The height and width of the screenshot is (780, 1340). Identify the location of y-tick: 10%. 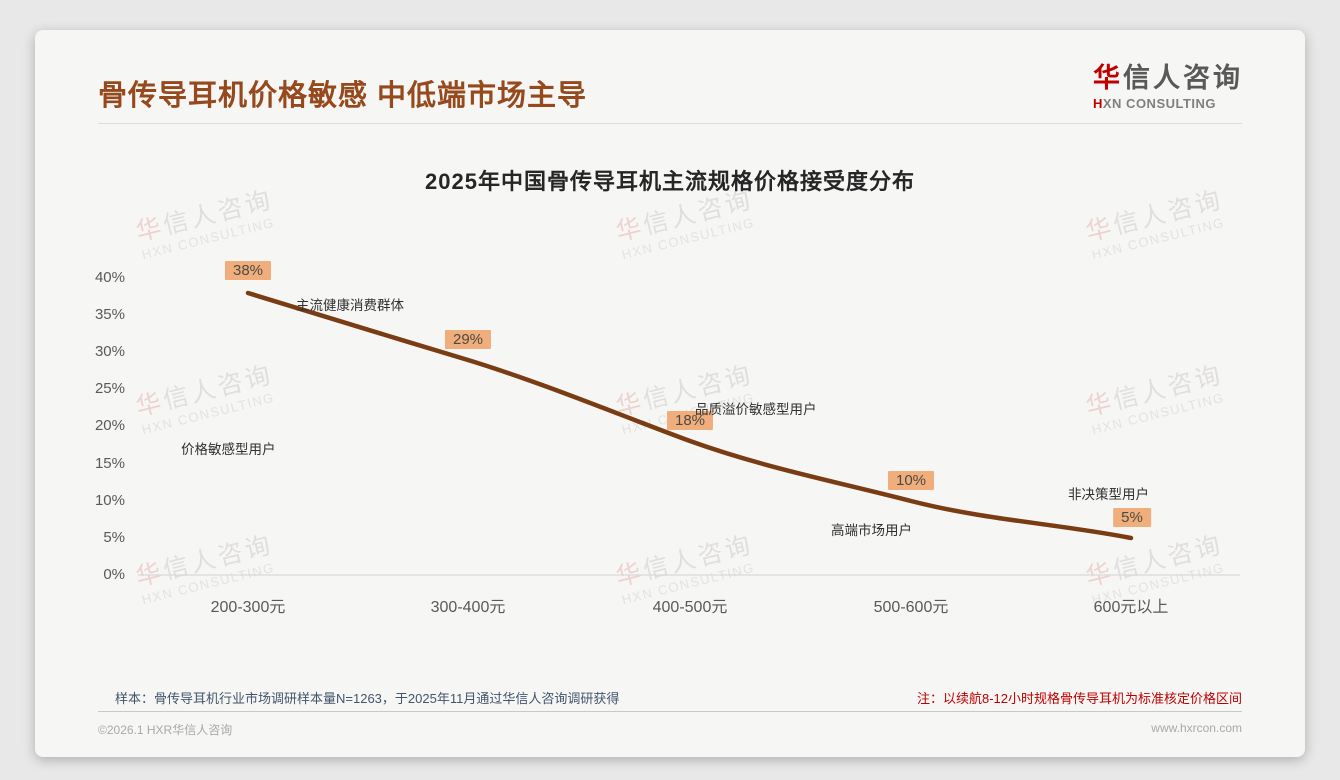
(109, 500).